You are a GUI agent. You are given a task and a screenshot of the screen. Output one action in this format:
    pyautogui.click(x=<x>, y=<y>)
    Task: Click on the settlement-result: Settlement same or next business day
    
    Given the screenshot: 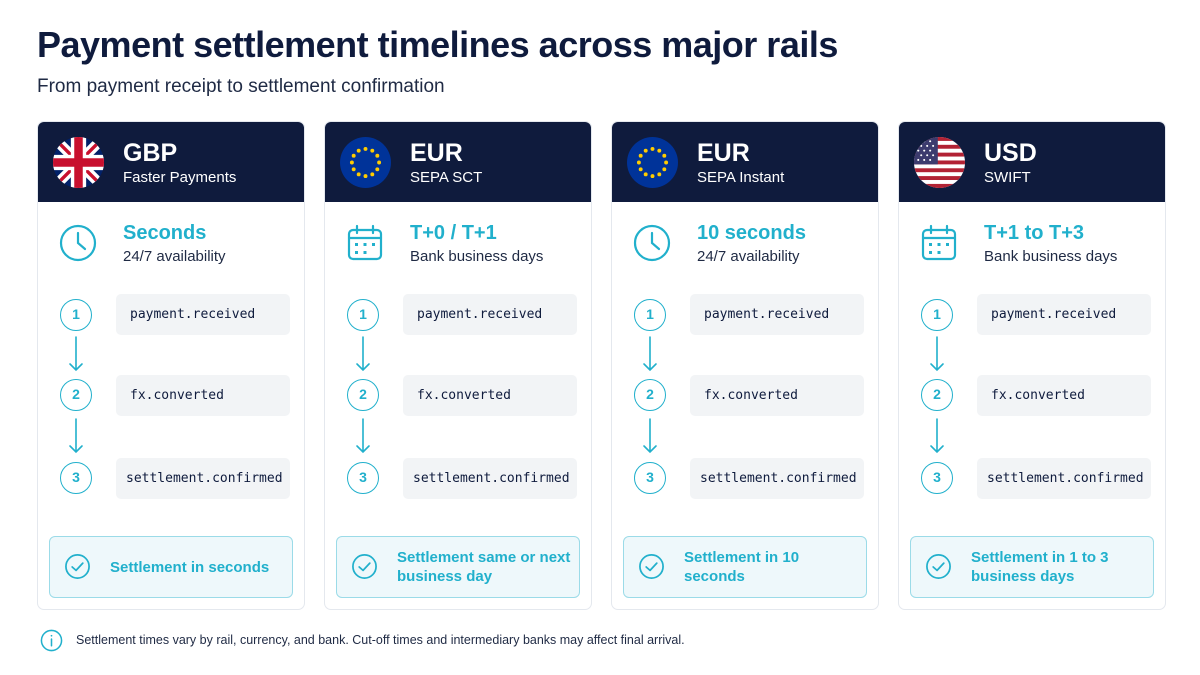 What is the action you would take?
    pyautogui.click(x=458, y=567)
    